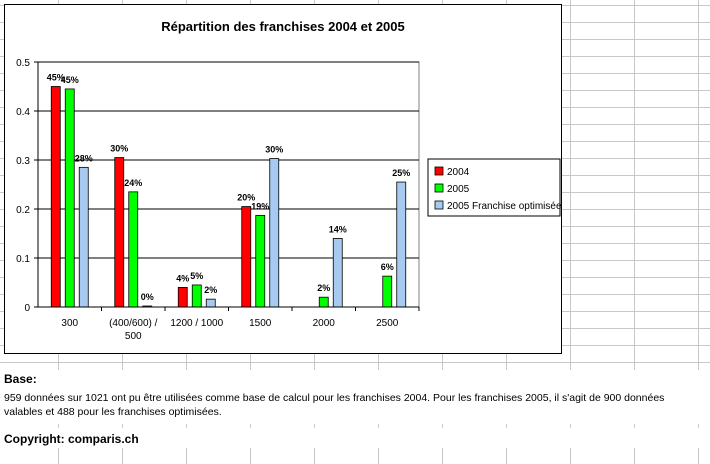 The width and height of the screenshot is (710, 464). Describe the element at coordinates (133, 323) in the screenshot. I see `x-tick-label: (400/600) /` at that location.